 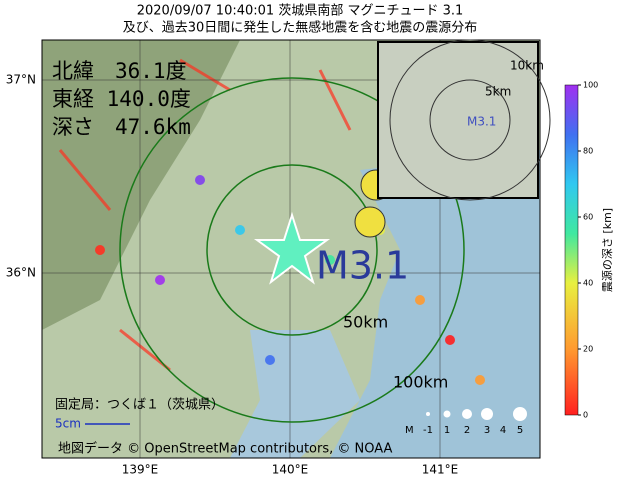 I want to click on lon-label: 141°E, so click(x=440, y=470).